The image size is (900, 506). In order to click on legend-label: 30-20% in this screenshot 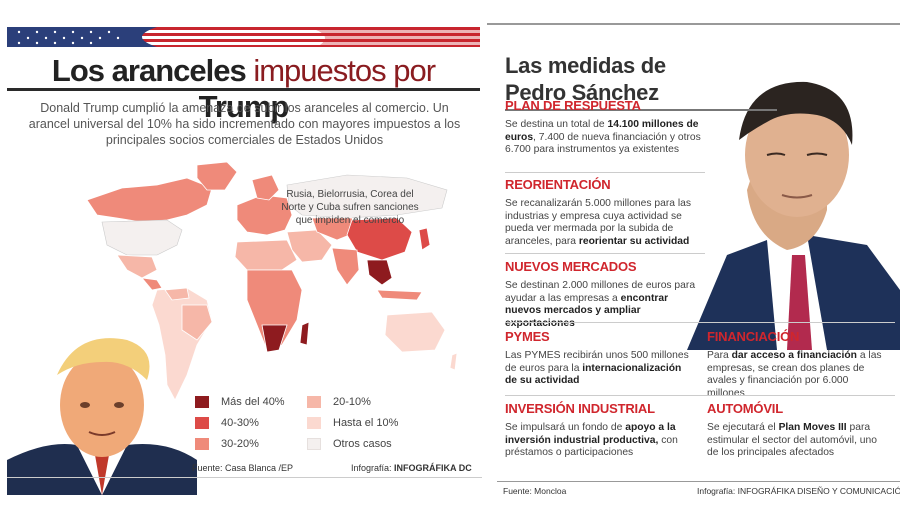, I will do `click(240, 444)`.